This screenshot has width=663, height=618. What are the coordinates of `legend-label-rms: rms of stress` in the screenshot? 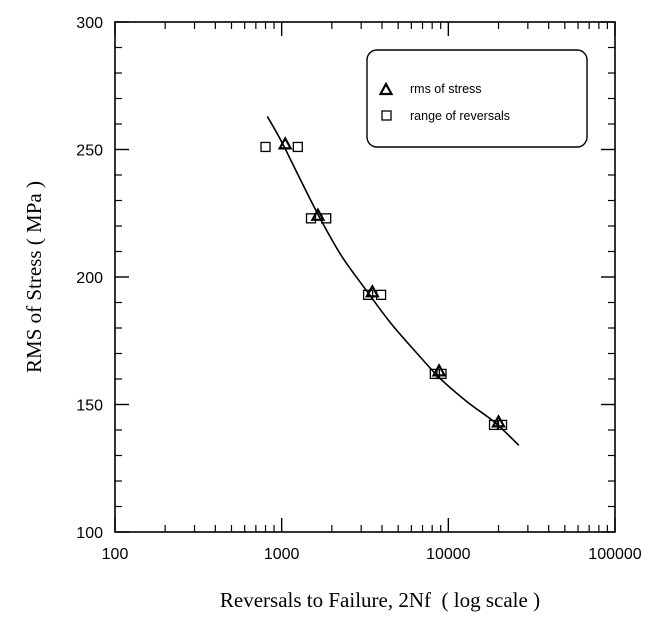 It's located at (446, 89).